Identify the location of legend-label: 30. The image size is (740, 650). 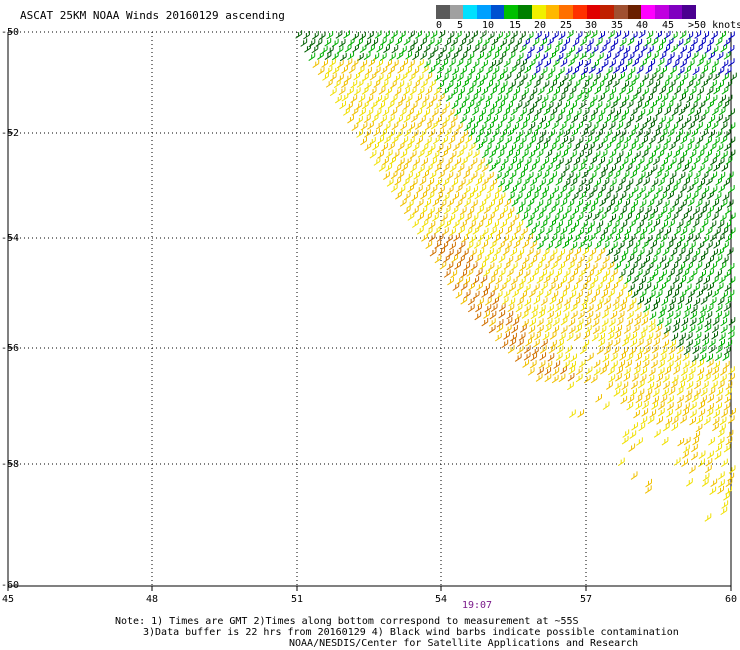
(591, 25).